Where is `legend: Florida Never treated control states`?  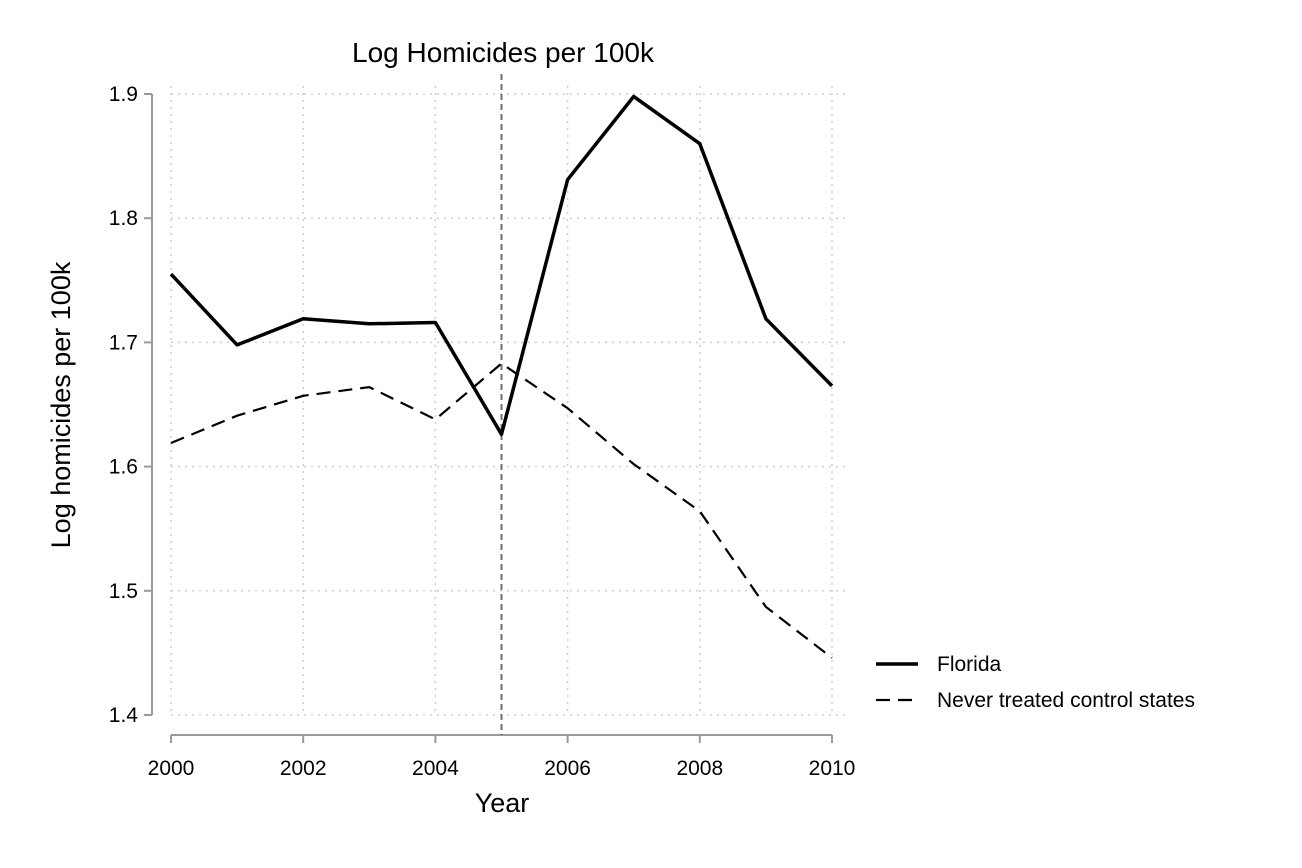
legend: Florida Never treated control states is located at coordinates (1035, 682).